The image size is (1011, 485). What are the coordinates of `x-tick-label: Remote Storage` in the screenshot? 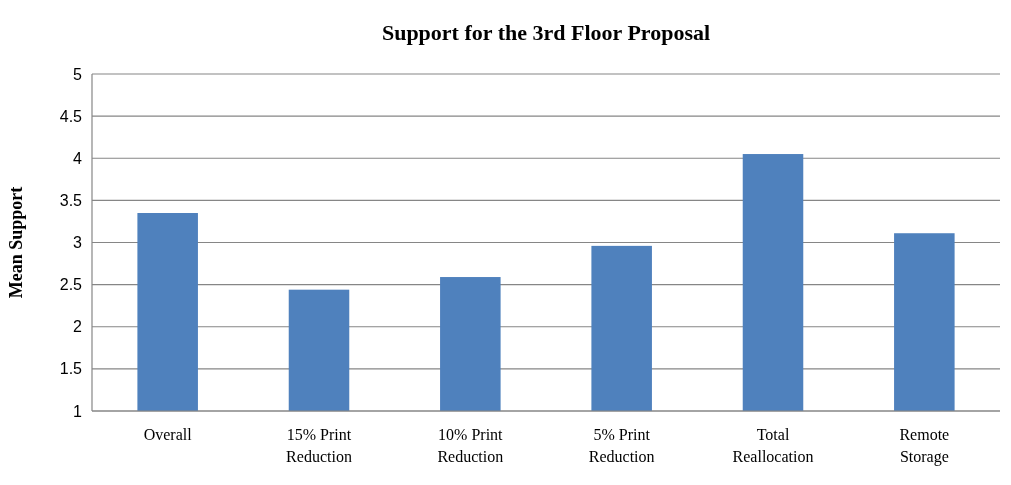 It's located at (924, 446).